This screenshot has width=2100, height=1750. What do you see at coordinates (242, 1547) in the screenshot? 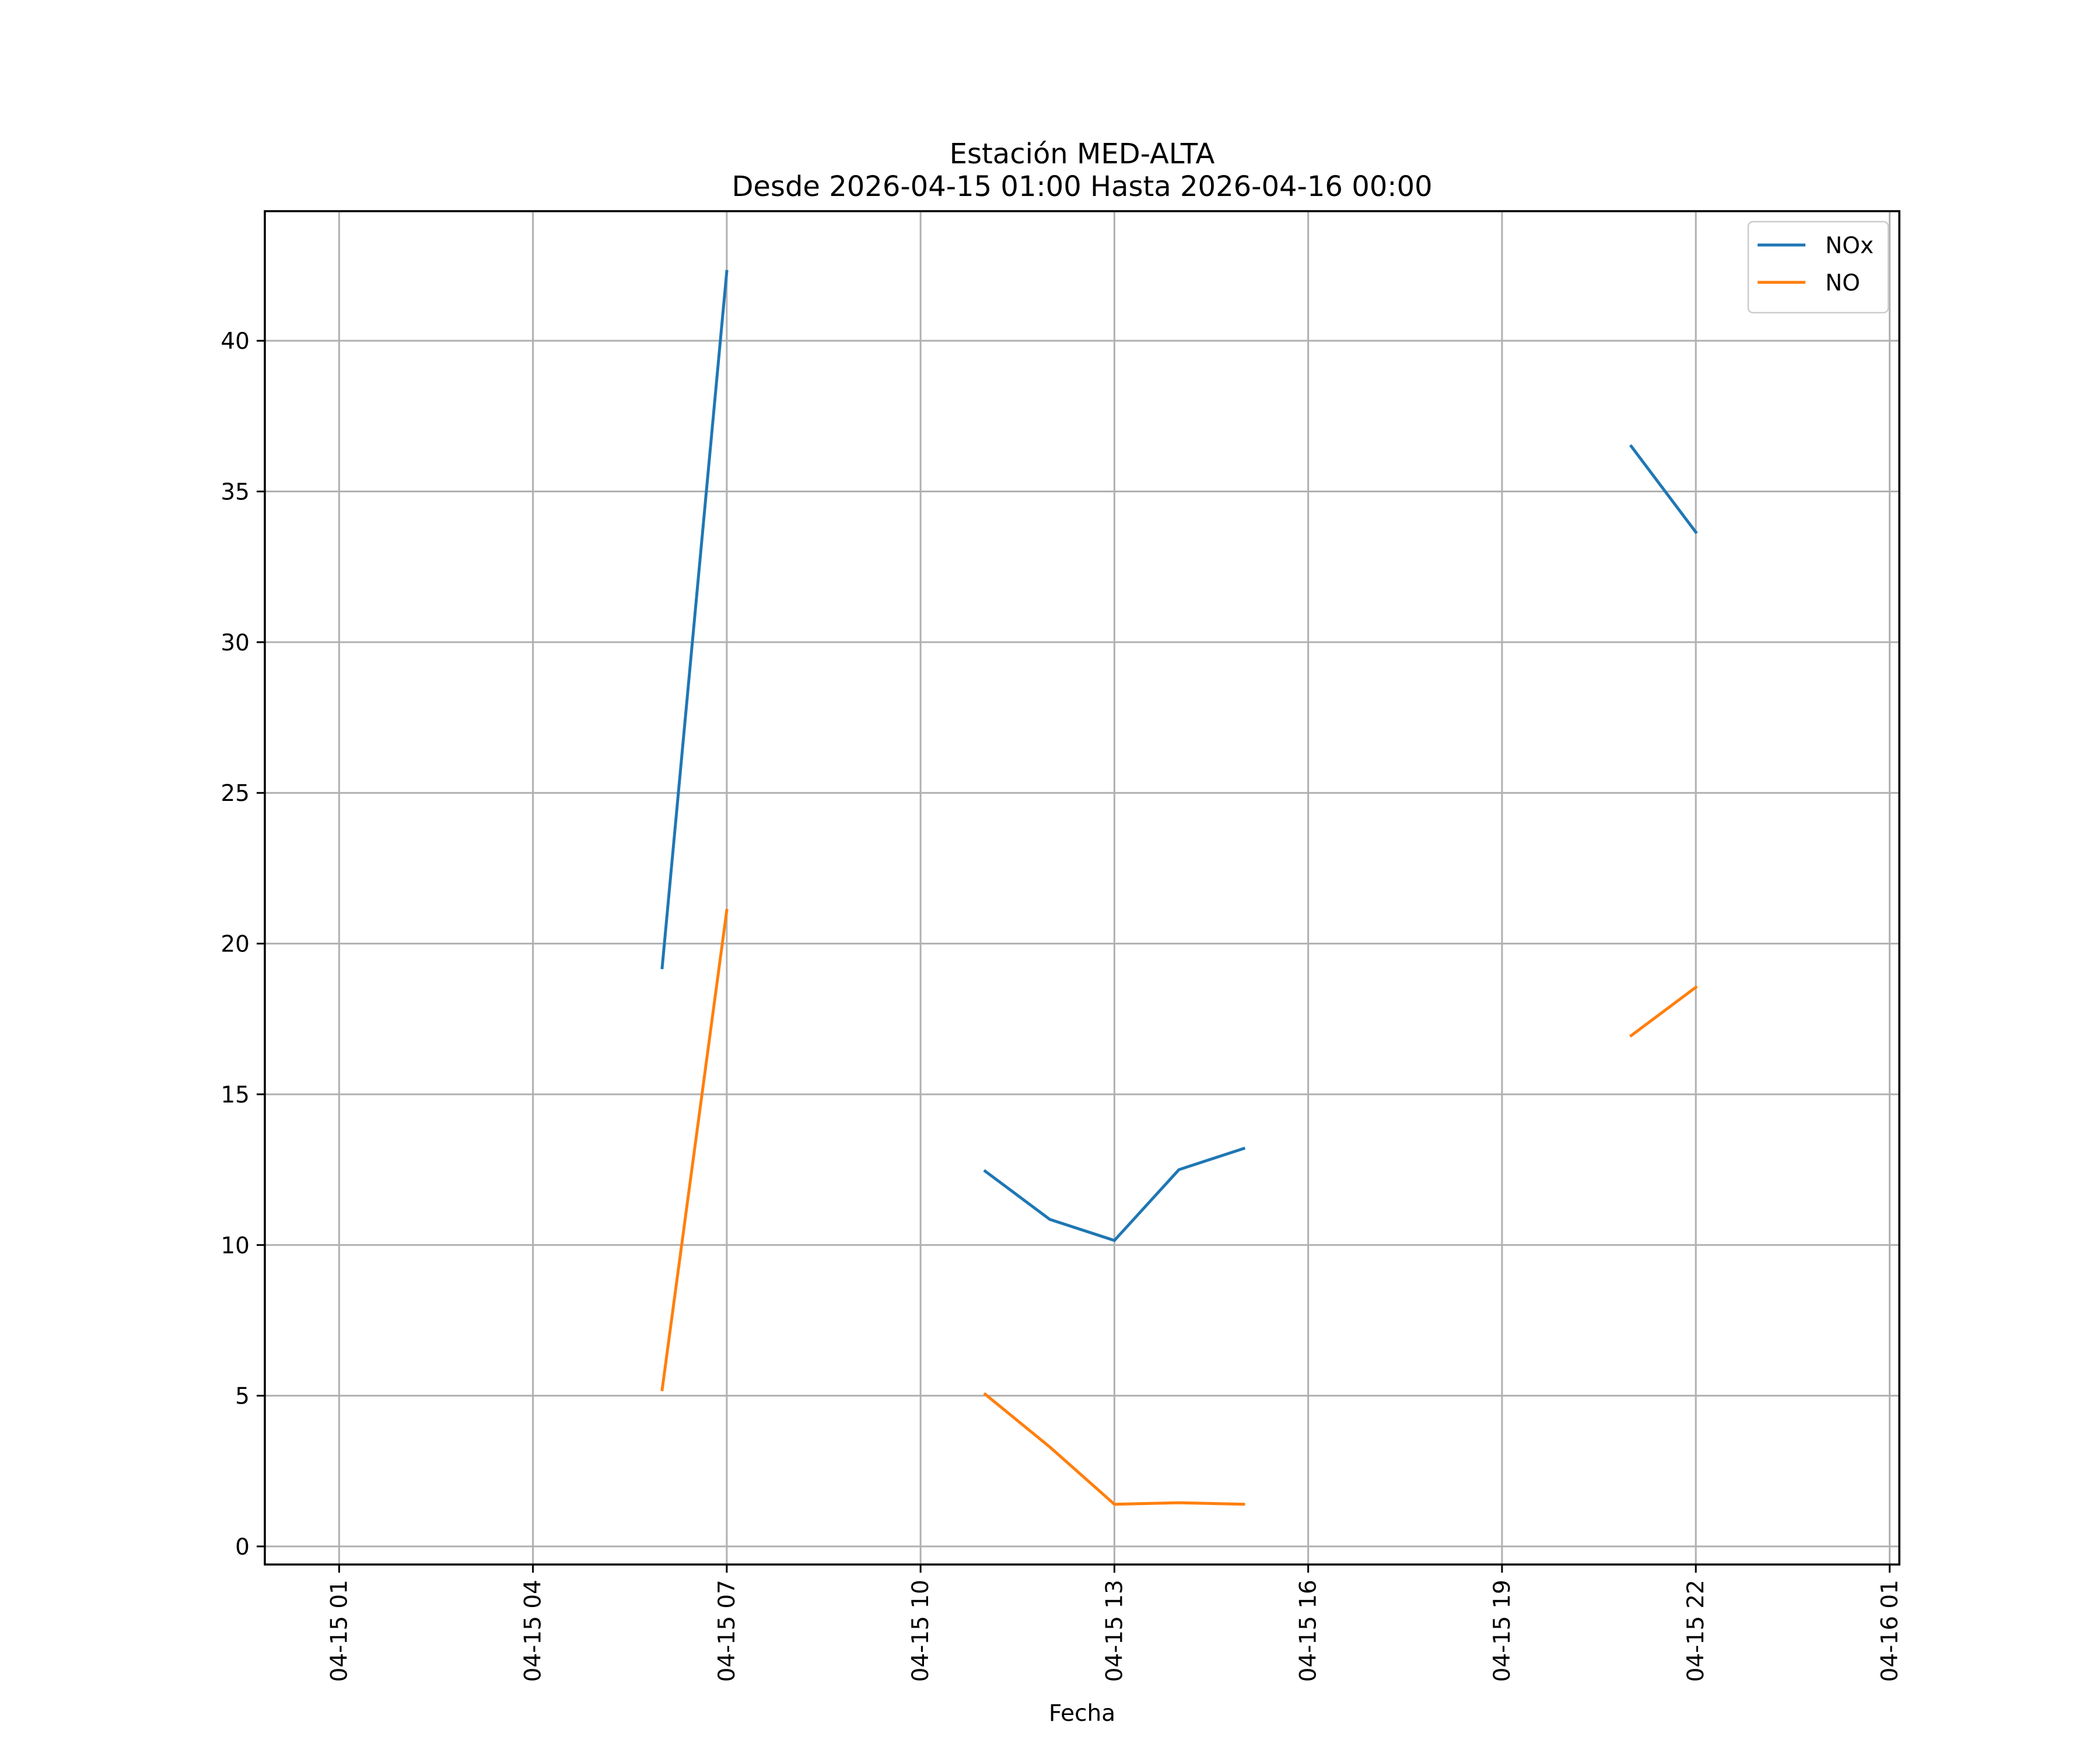
I see `y-tick-label: 0` at bounding box center [242, 1547].